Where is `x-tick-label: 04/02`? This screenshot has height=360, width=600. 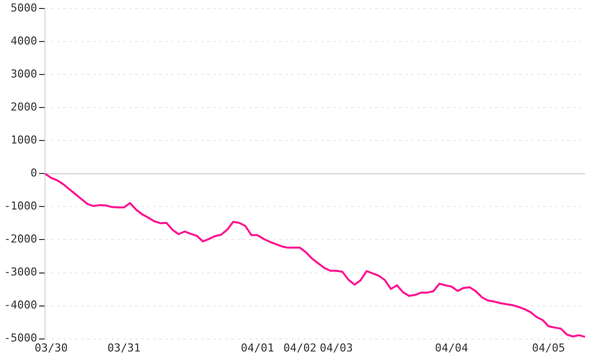
x-tick-label: 04/02 is located at coordinates (299, 347).